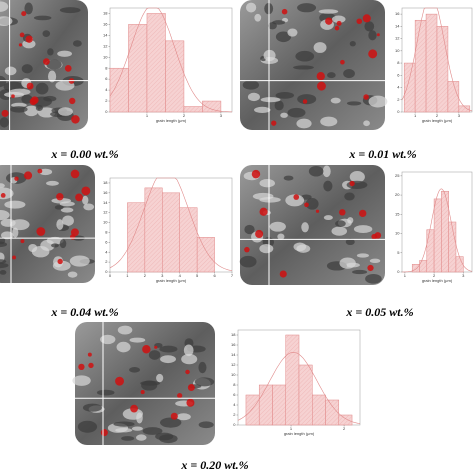 Image resolution: width=474 pixels, height=474 pixels. Describe the element at coordinates (47, 224) in the screenshot. I see `micrograph` at that location.